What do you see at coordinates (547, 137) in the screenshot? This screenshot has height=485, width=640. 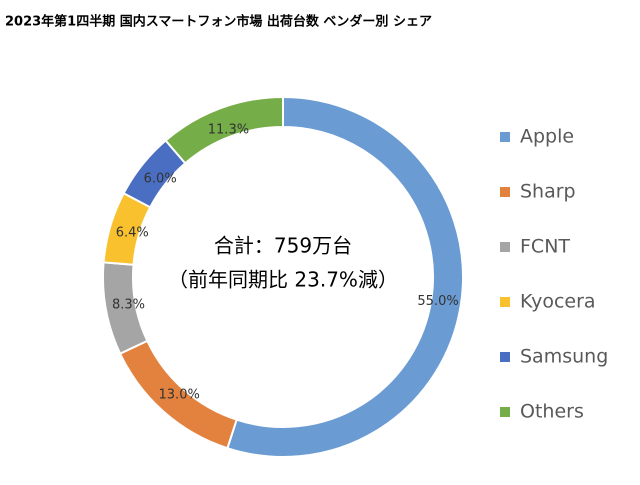 I see `legend-label: Apple` at bounding box center [547, 137].